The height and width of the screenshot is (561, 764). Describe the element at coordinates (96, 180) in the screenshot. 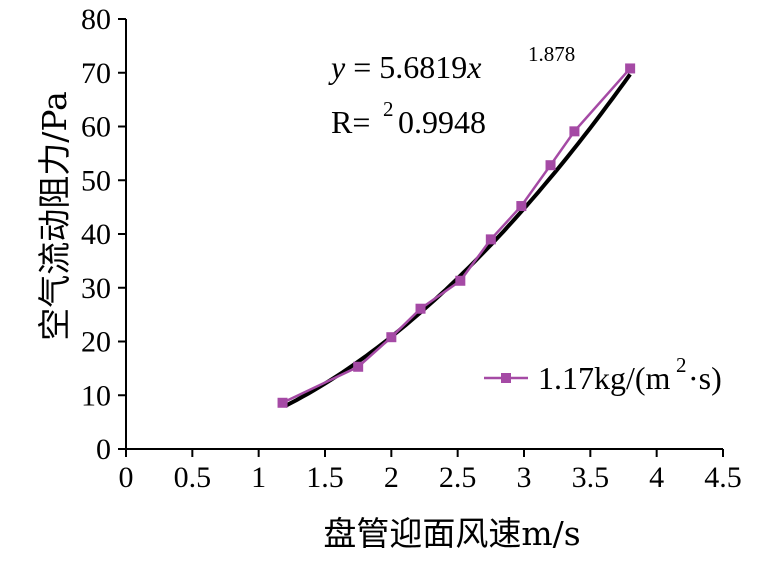

I see `y-tick-label: 50` at that location.